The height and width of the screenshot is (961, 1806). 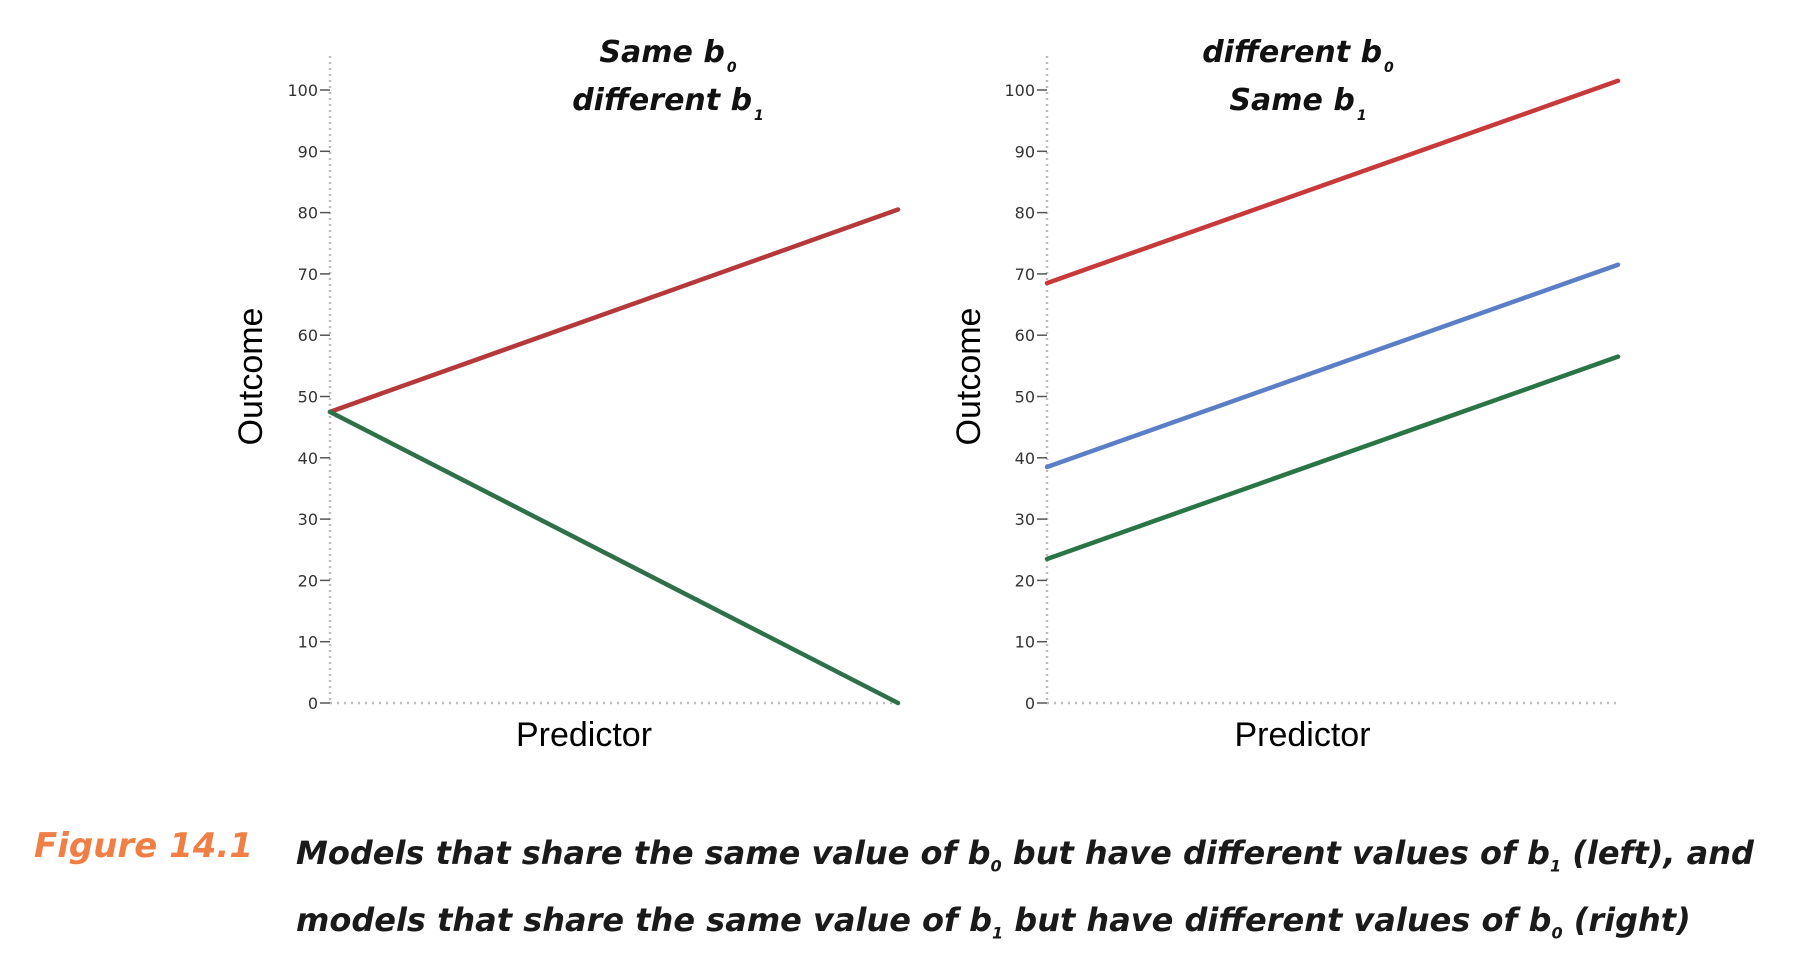 I want to click on caption-text-segment: models that share the same value of b, so click(x=644, y=920).